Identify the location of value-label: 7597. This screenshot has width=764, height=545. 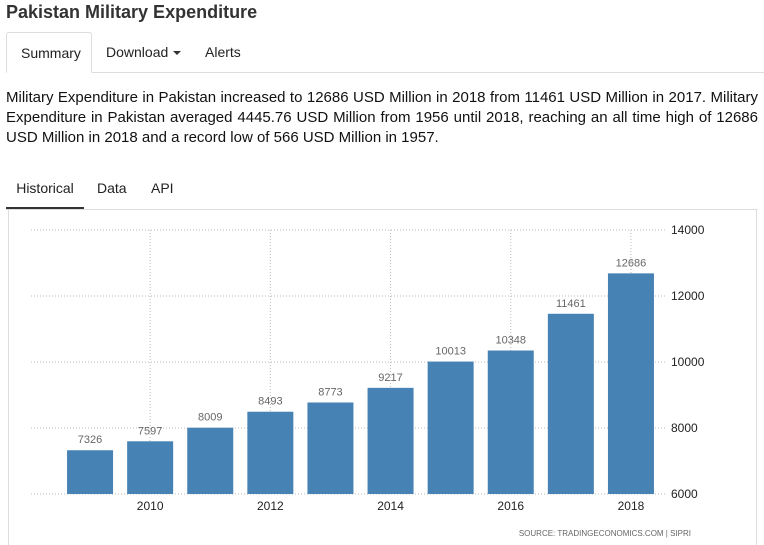
(150, 431).